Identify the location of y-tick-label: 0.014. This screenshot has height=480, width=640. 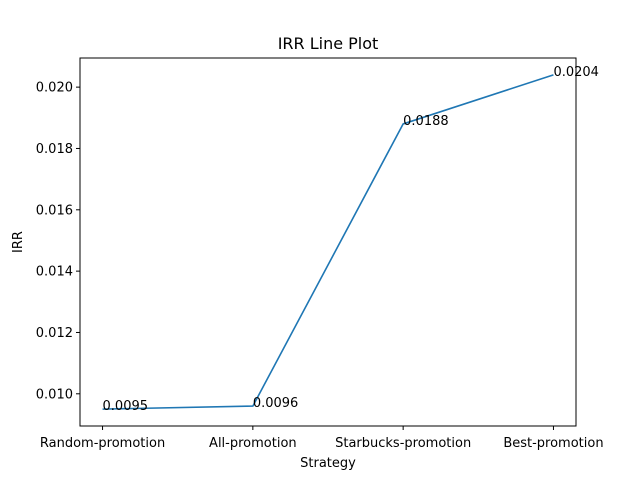
(54, 272).